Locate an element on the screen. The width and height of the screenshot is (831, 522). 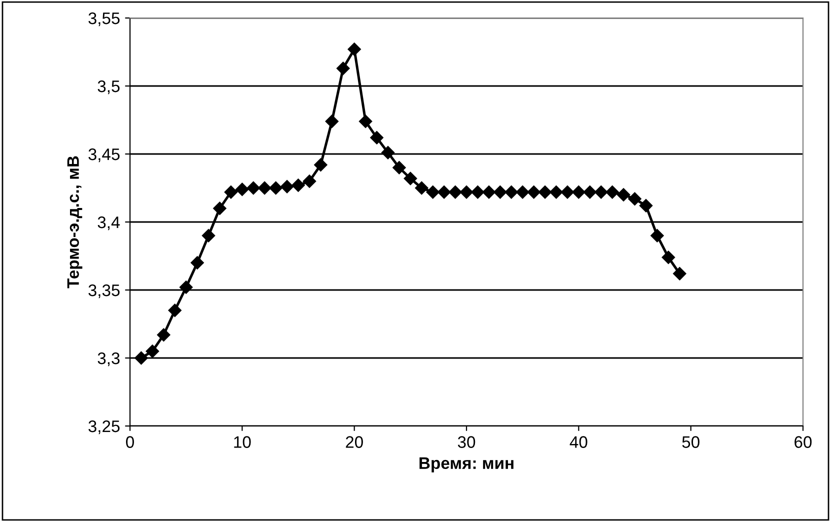
y-axis-title: Термо-э.д.с., мВ is located at coordinates (74, 222).